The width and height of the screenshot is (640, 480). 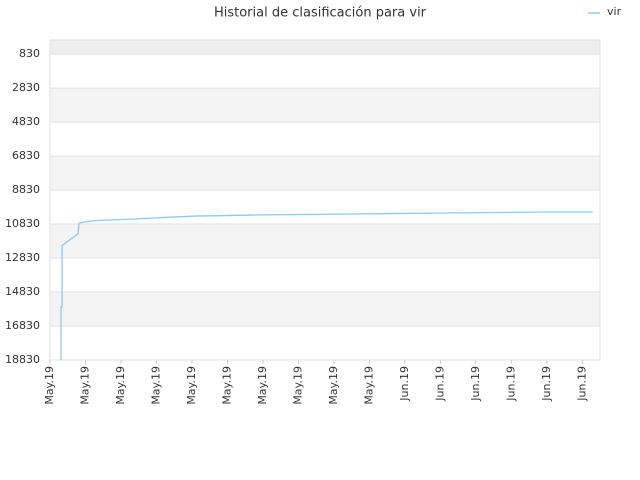 What do you see at coordinates (320, 13) in the screenshot?
I see `chart-title: Historial de clasificación para vir` at bounding box center [320, 13].